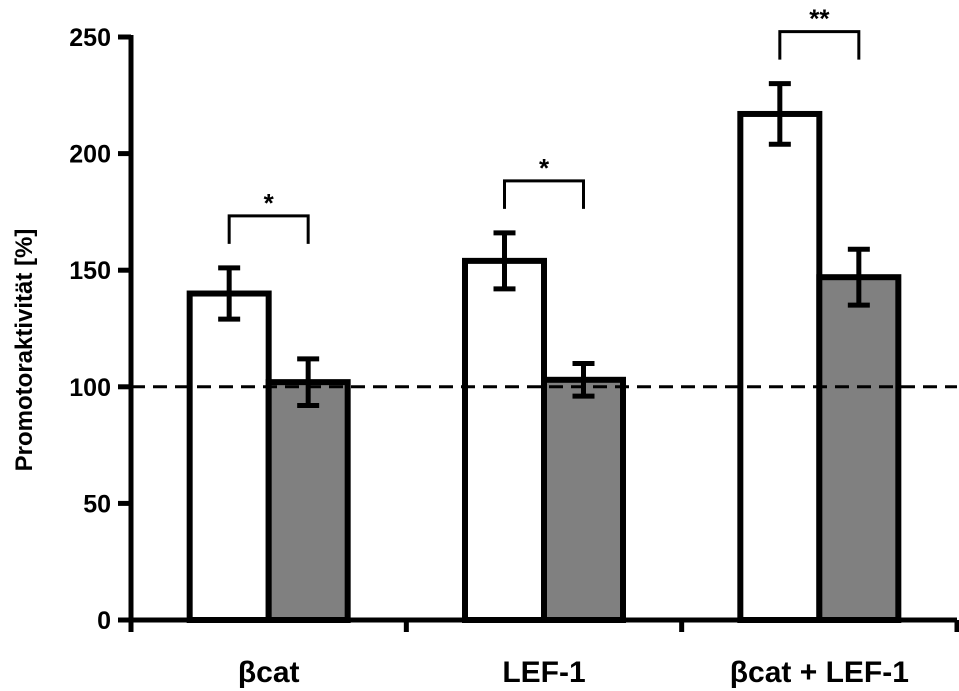 This screenshot has width=959, height=691. Describe the element at coordinates (90, 388) in the screenshot. I see `y-tick-label: 100` at that location.